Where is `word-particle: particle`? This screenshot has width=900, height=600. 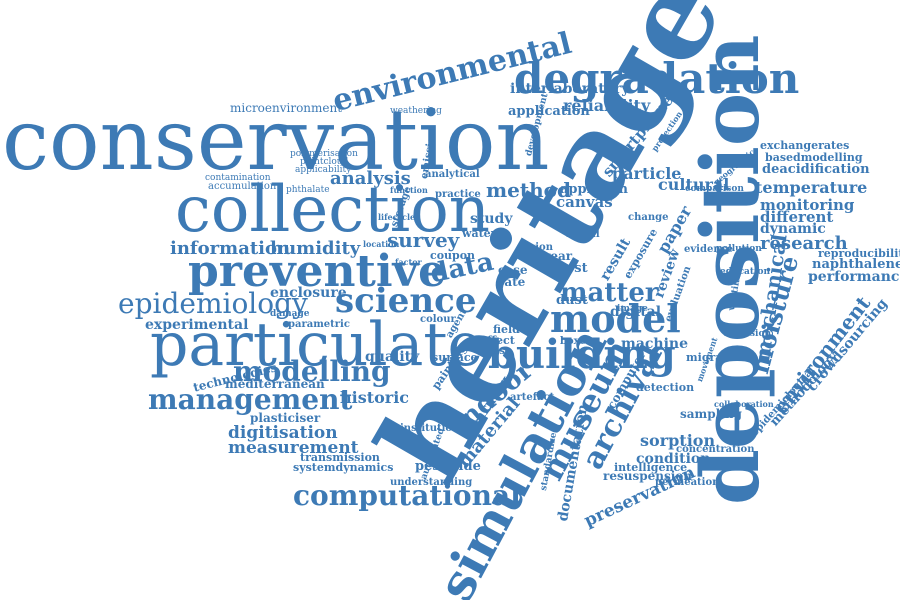
word-particle: particle is located at coordinates (647, 173).